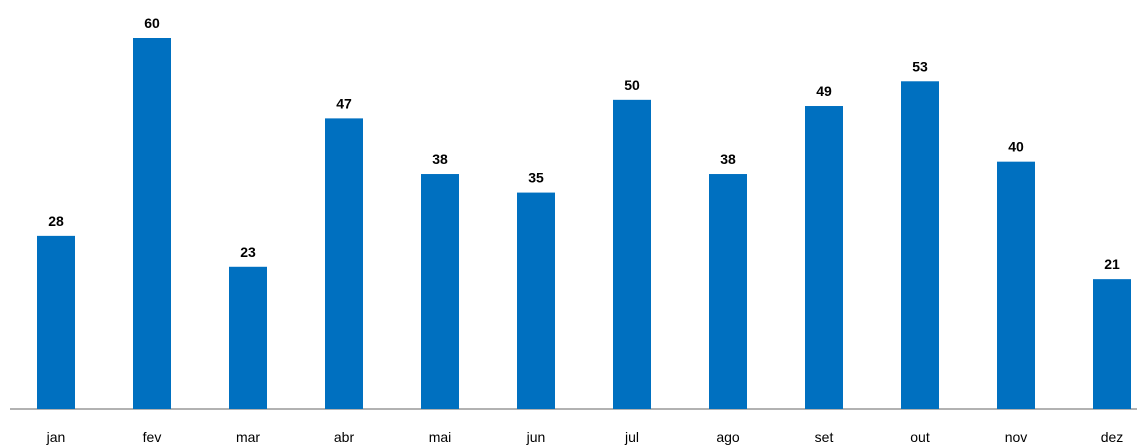  Describe the element at coordinates (56, 221) in the screenshot. I see `value-label: 28` at that location.